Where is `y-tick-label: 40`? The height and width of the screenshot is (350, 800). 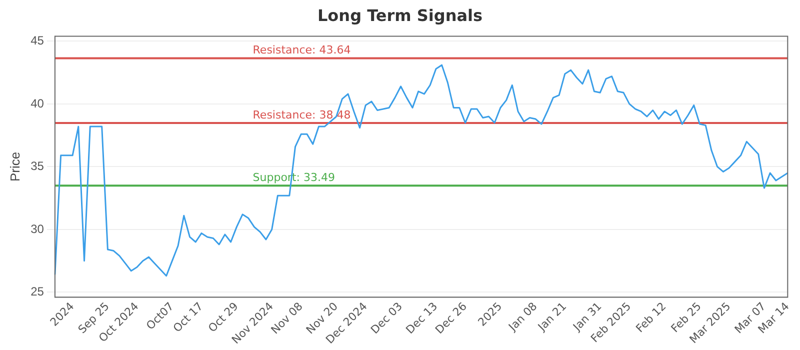 y-tick-label: 40 is located at coordinates (37, 103).